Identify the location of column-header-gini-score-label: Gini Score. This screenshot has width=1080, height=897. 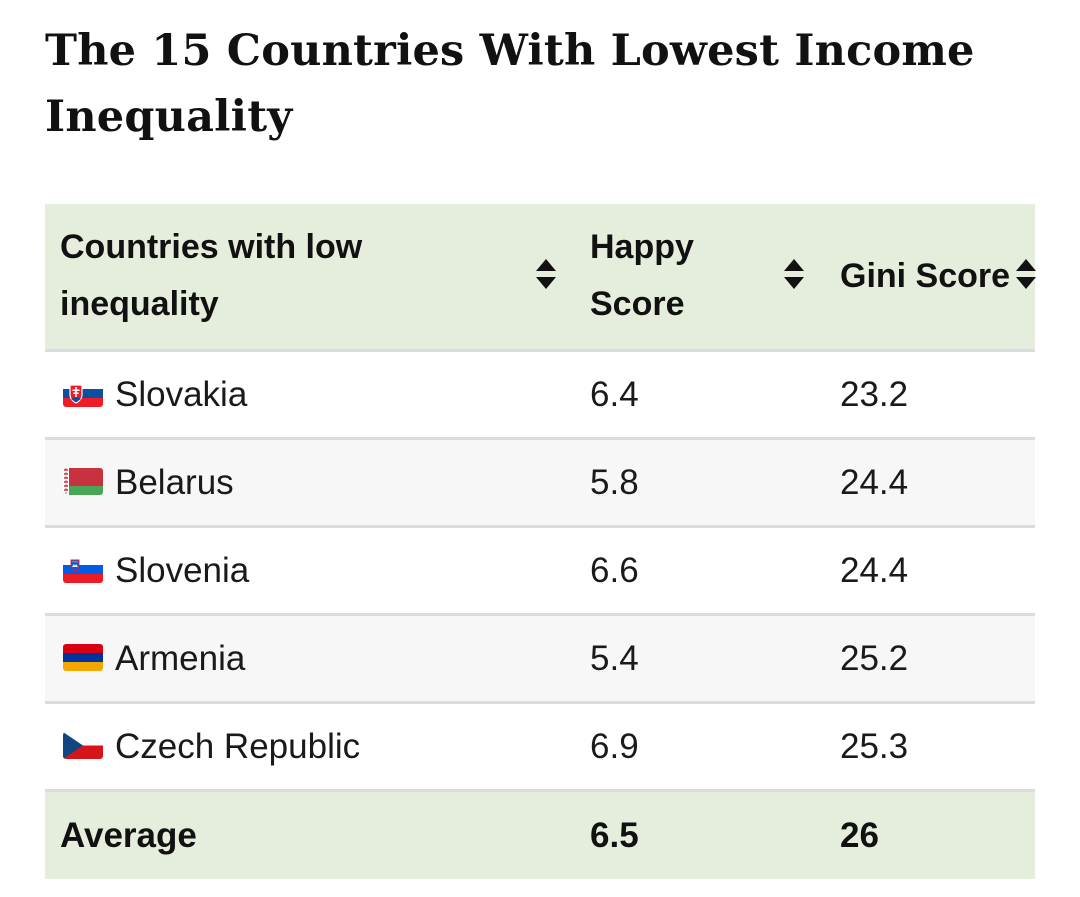
(925, 276).